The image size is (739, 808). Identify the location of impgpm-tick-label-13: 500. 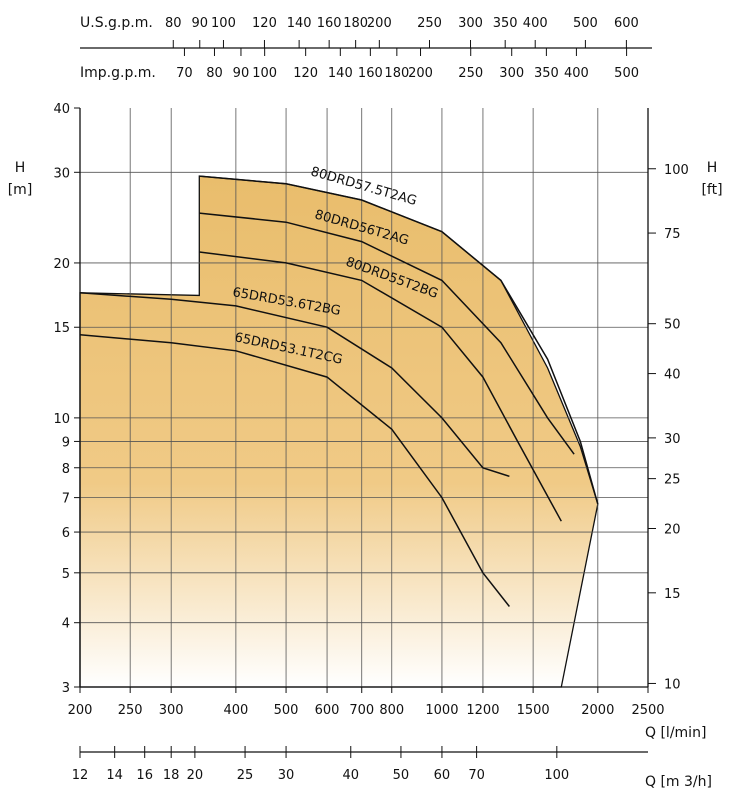
(626, 73).